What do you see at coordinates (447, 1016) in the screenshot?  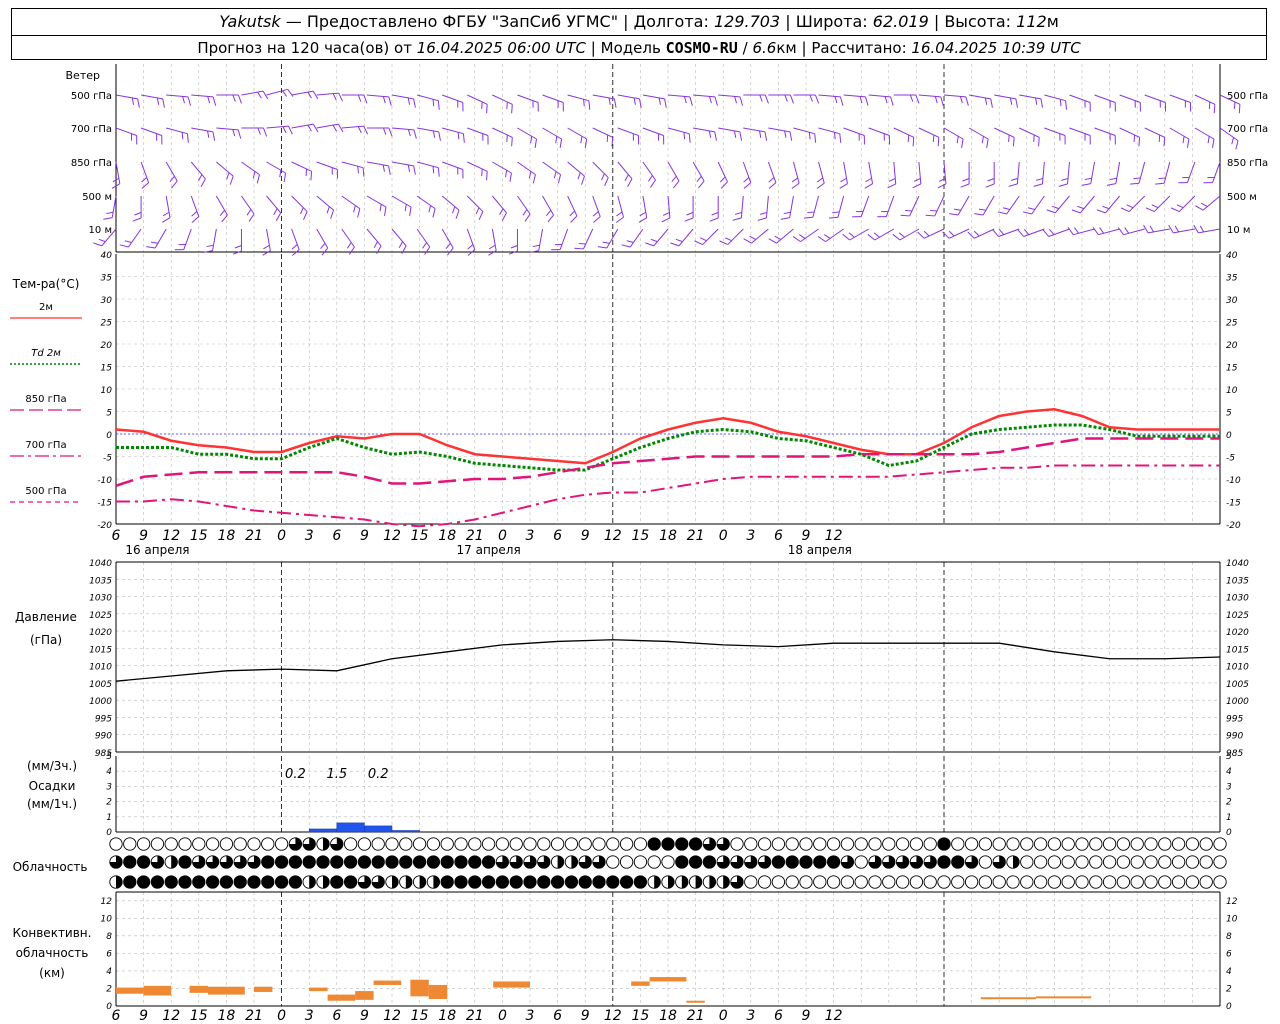 I see `time-axis-bottom-tick-label: 18` at bounding box center [447, 1016].